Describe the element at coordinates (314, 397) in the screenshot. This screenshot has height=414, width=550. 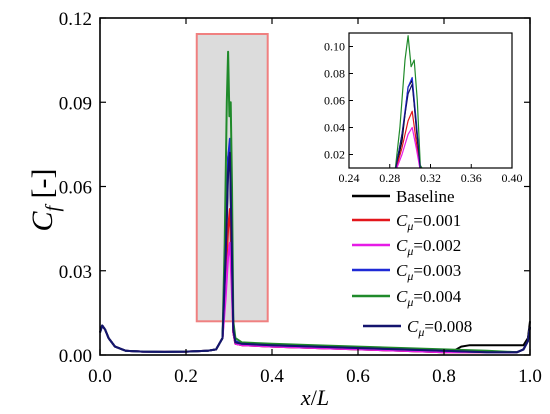
I see `x-axis-label: x/L` at that location.